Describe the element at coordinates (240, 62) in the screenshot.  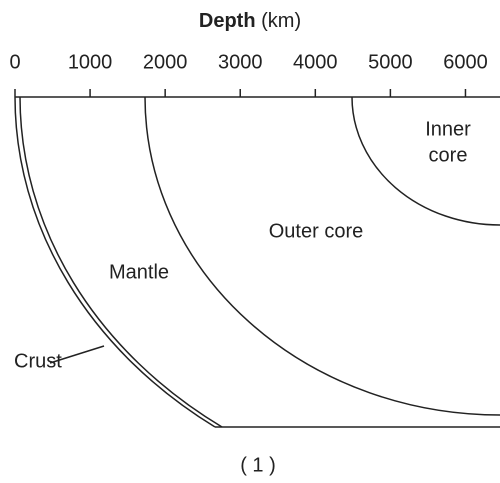
I see `tick-label: 3000` at that location.